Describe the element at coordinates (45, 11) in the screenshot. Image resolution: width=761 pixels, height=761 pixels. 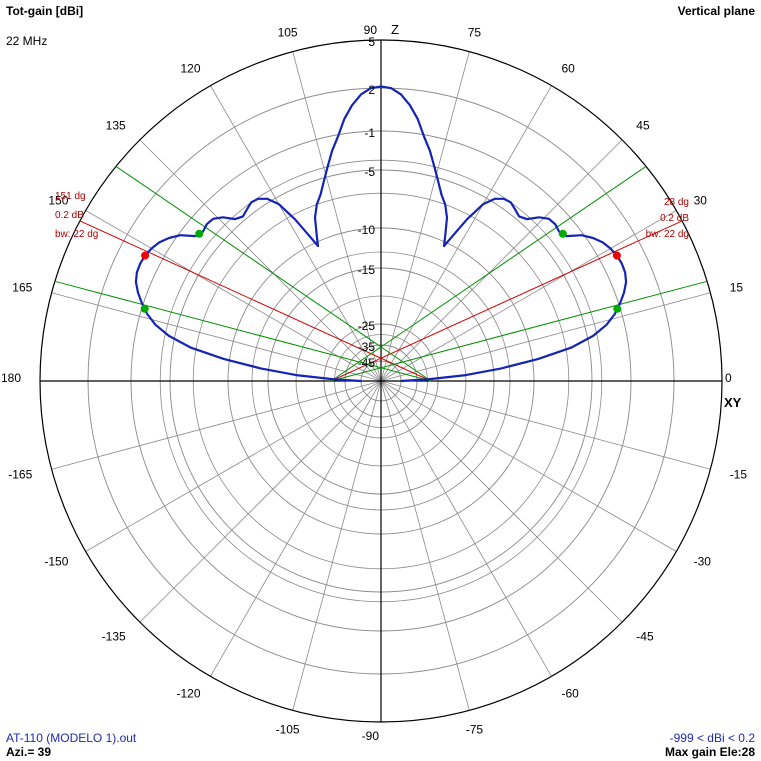
I see `chart-title: Tot-gain [dBi]` at that location.